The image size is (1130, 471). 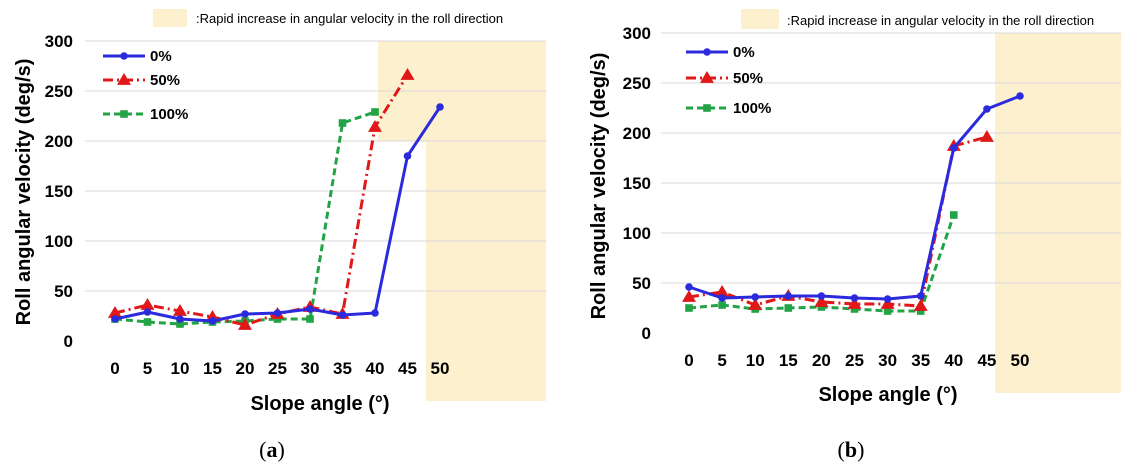 What do you see at coordinates (272, 449) in the screenshot?
I see `panel-label-letter: a` at bounding box center [272, 449].